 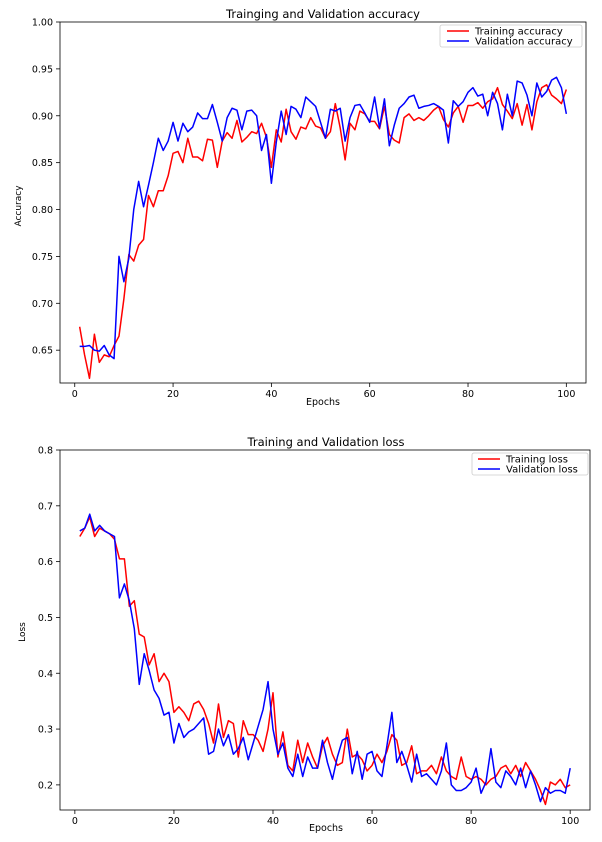 I want to click on loss-x-tick-label: 0, so click(x=75, y=821).